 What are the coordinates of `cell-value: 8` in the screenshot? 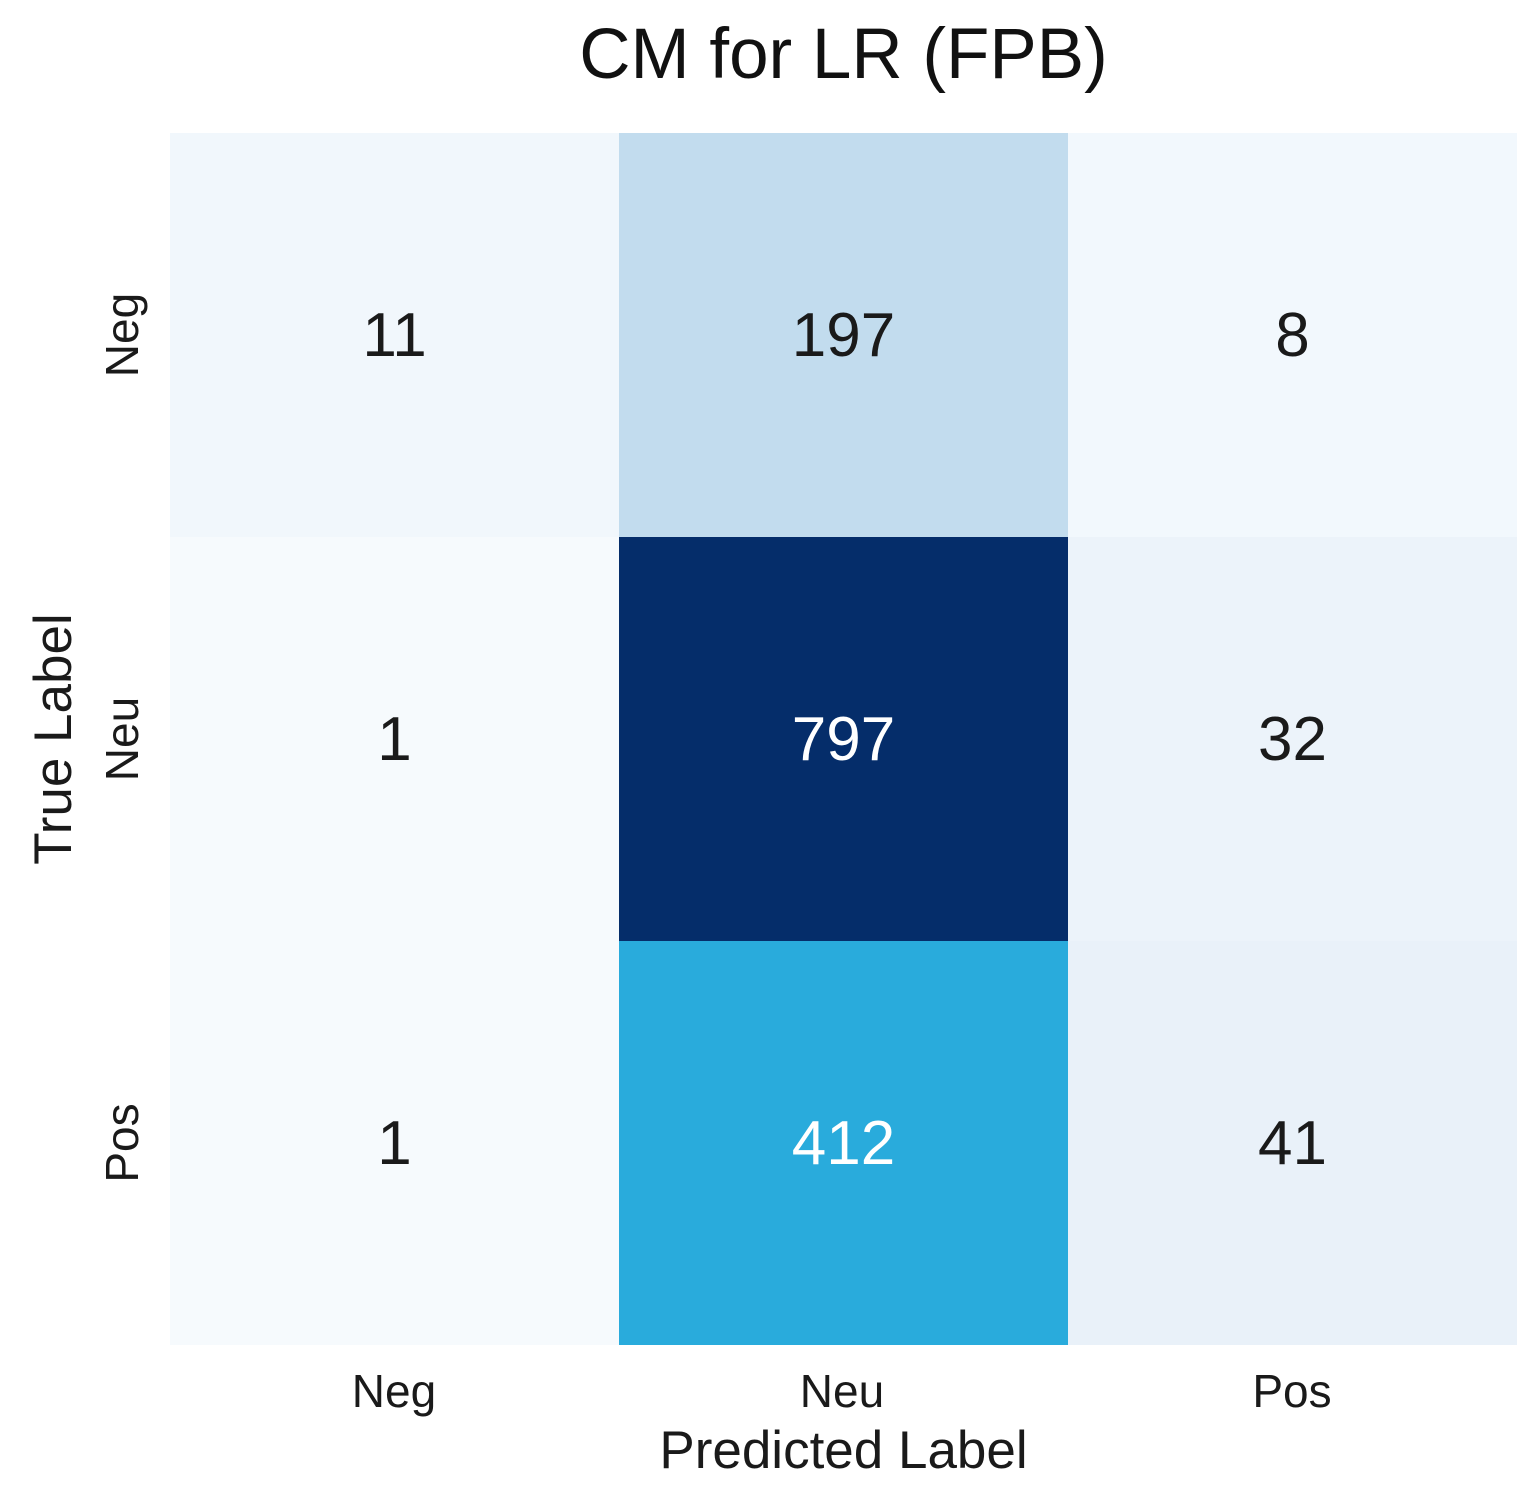 It's located at (1292, 335).